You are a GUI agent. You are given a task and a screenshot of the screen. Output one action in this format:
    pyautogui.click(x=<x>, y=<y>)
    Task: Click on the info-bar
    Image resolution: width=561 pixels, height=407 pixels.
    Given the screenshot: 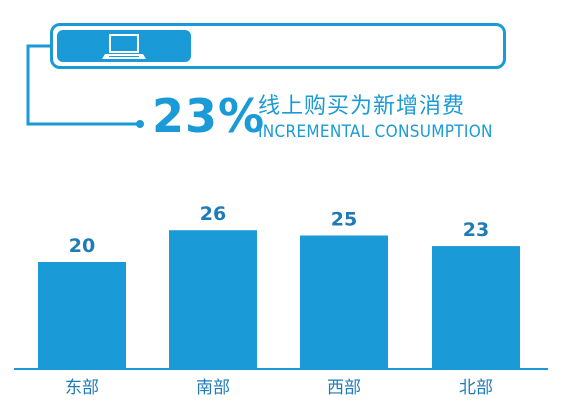 What is the action you would take?
    pyautogui.click(x=278, y=46)
    